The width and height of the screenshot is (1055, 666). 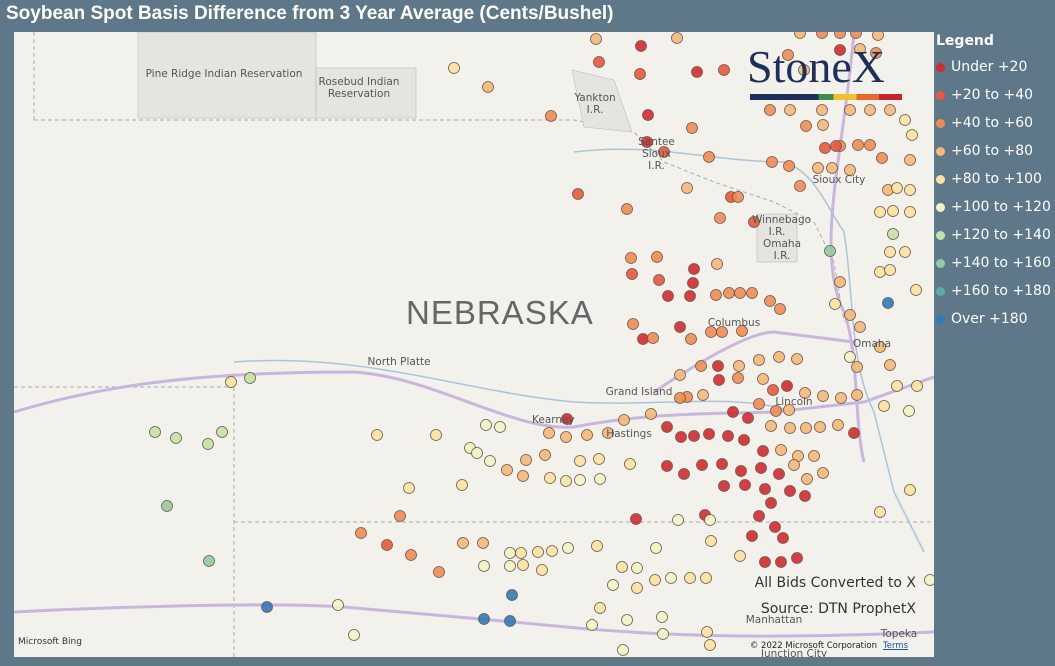 I want to click on place-label: Sioux City, so click(x=839, y=180).